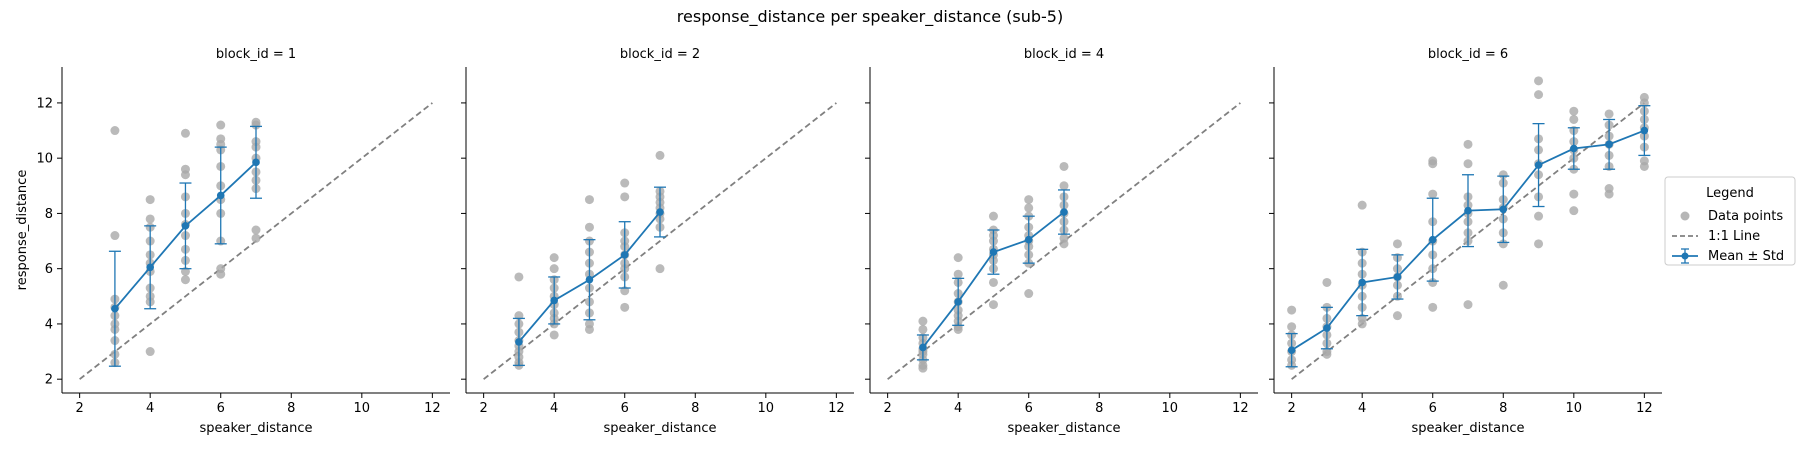 This screenshot has height=450, width=1800. I want to click on identity-line, so click(660, 241).